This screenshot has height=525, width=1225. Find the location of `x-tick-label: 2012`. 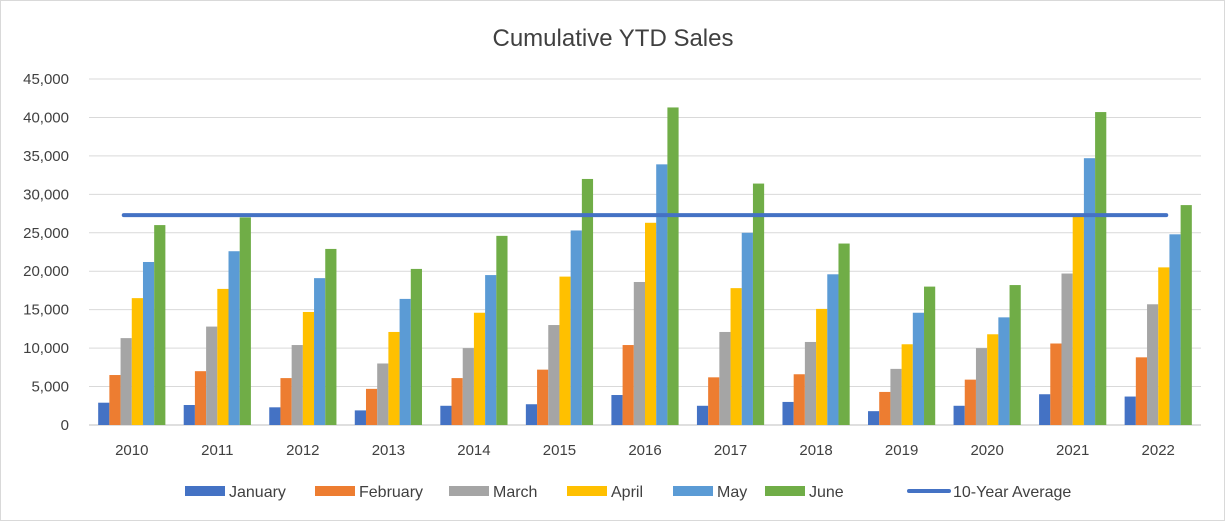

x-tick-label: 2012 is located at coordinates (302, 450).